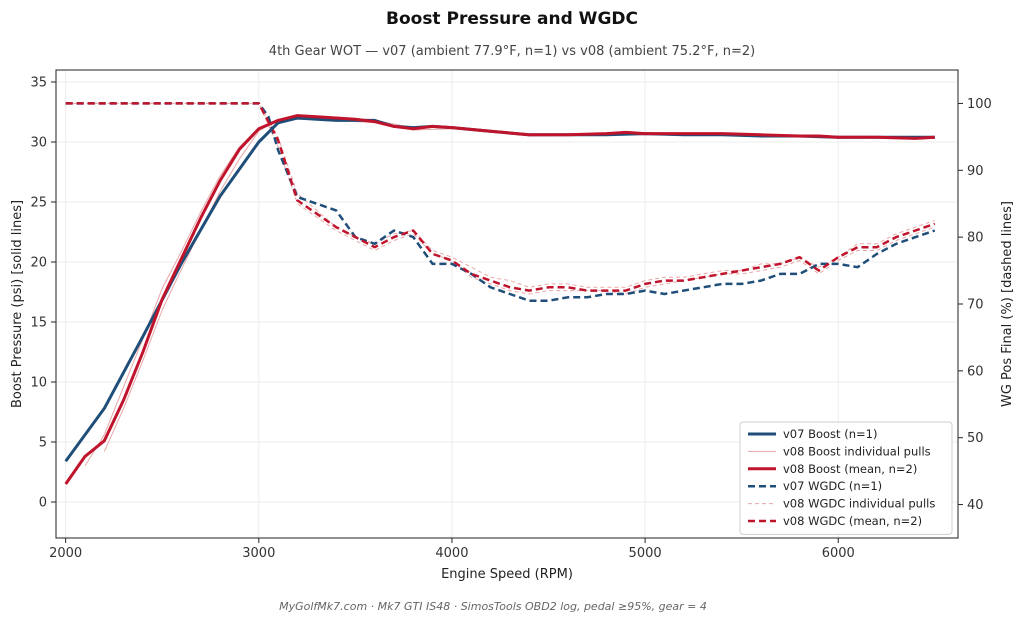 The image size is (1024, 623). What do you see at coordinates (852, 521) in the screenshot?
I see `legend-label: v08 WGDC (mean, n=2)` at bounding box center [852, 521].